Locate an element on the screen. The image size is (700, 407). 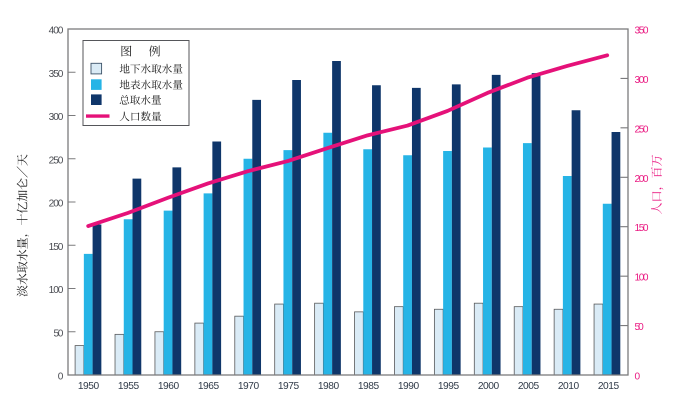
svg-text: 1950 is located at coordinates (89, 386).